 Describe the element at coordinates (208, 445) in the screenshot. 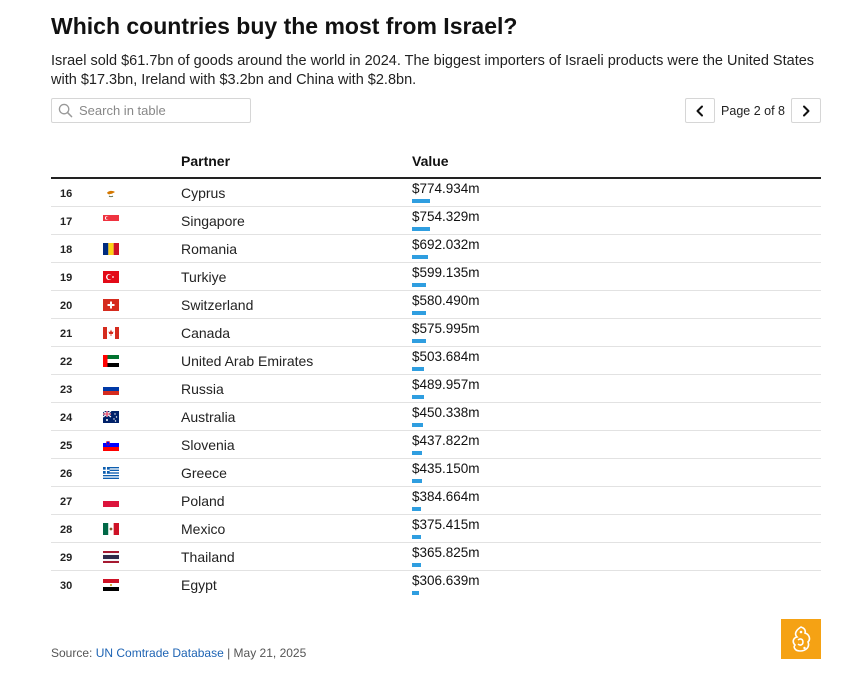

I see `row-partner: Slovenia` at that location.